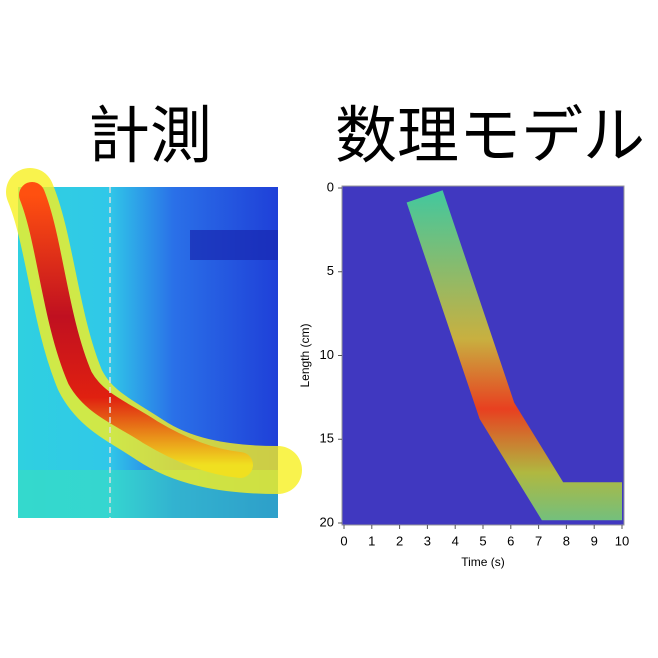 The width and height of the screenshot is (658, 658). I want to click on x-axis-label: Time (s), so click(483, 562).